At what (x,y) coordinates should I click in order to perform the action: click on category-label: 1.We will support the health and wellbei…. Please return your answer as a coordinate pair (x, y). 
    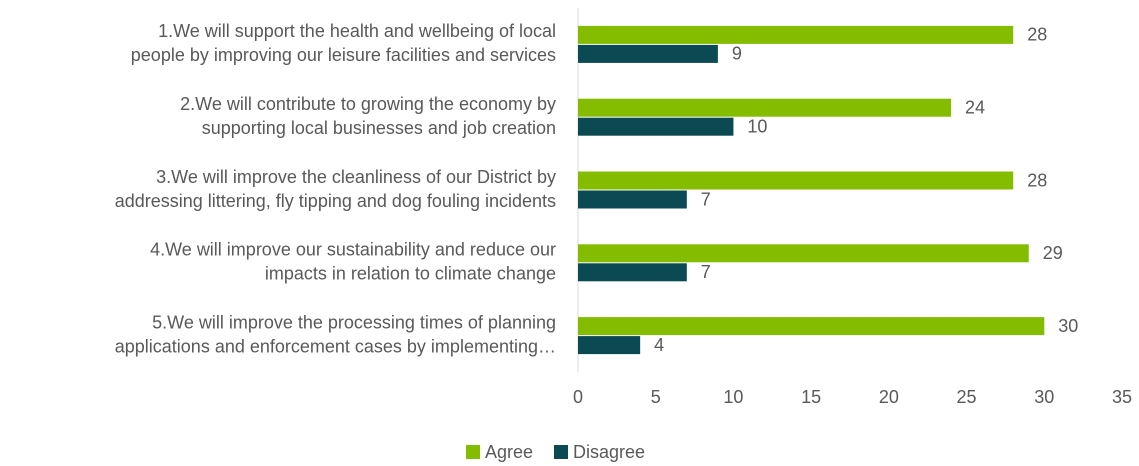
    Looking at the image, I should click on (357, 31).